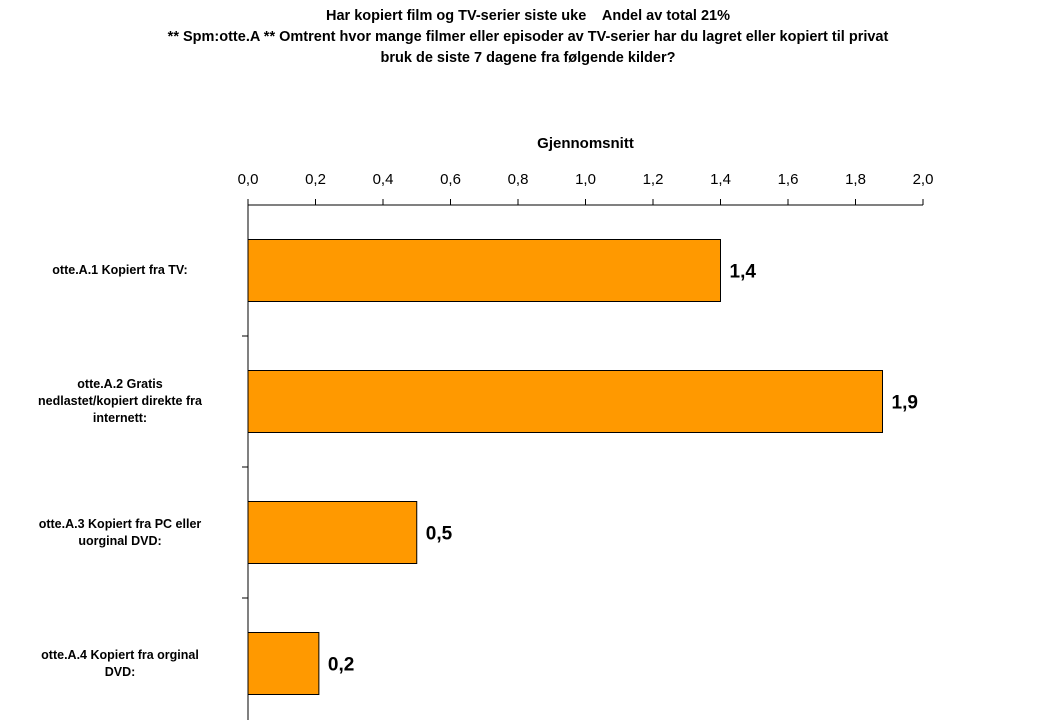 This screenshot has width=1056, height=725. Describe the element at coordinates (450, 179) in the screenshot. I see `x-tick-label: 0,6` at that location.